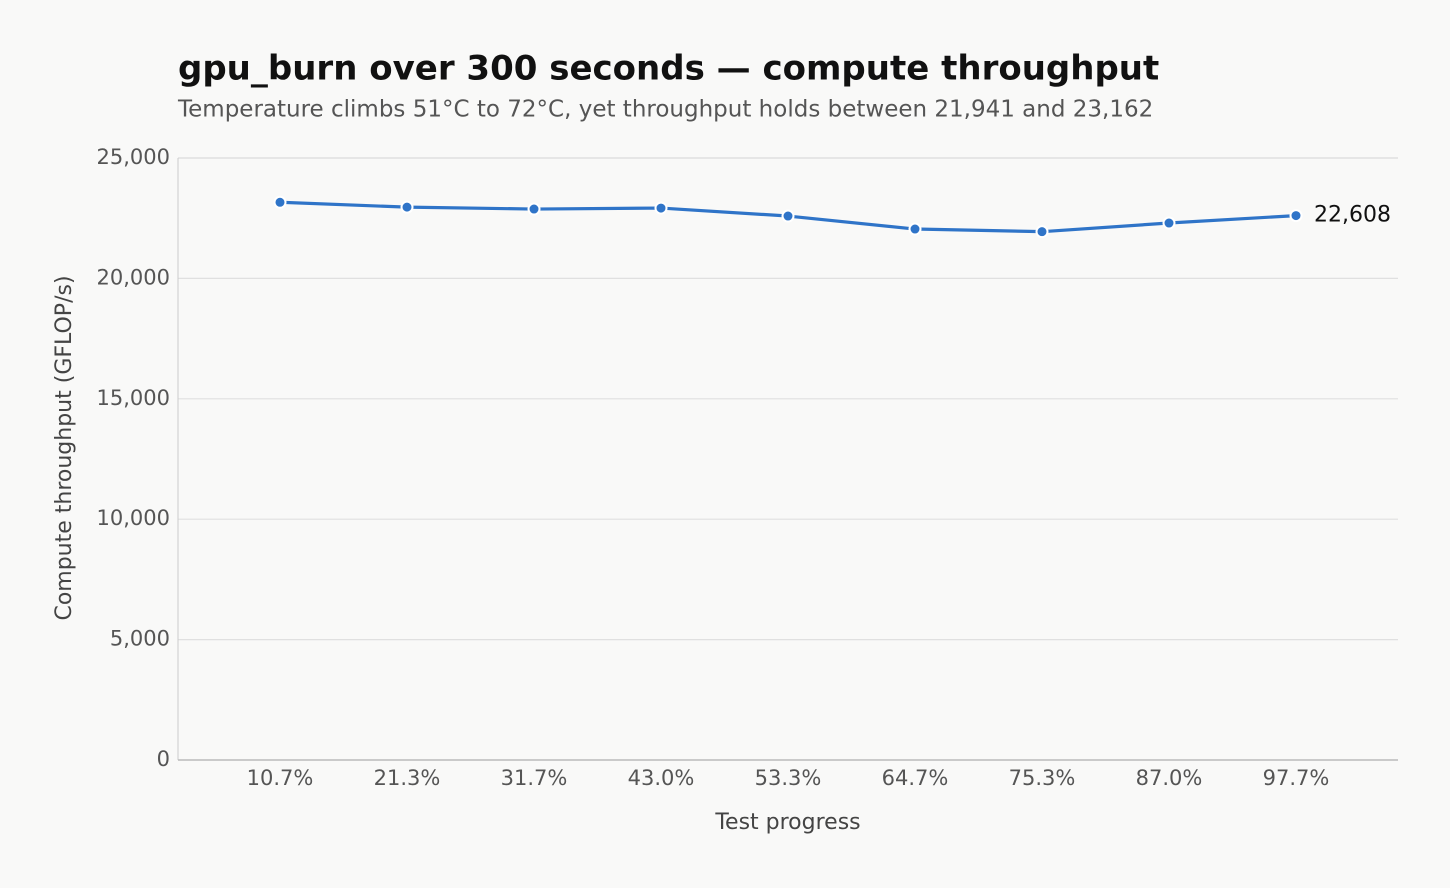 The image size is (1450, 888). Describe the element at coordinates (133, 157) in the screenshot. I see `y-tick-label: 25,000` at that location.